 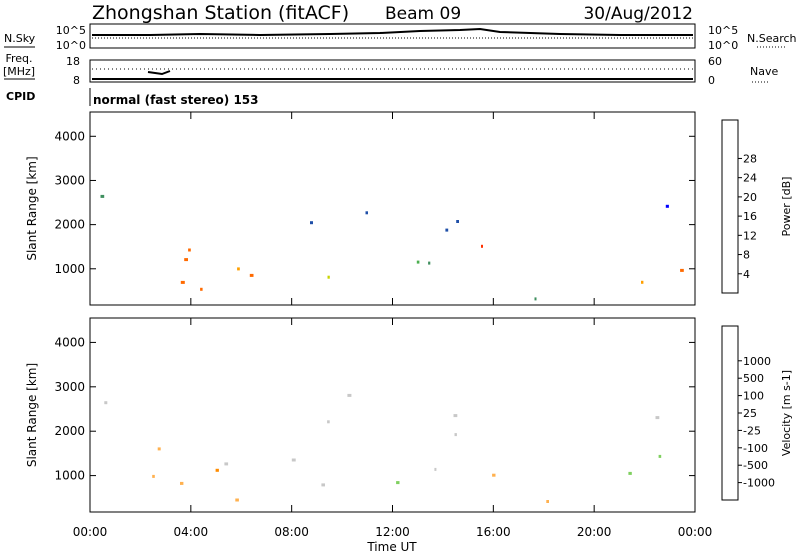 I want to click on colorbar-tick-label: 500, so click(x=753, y=378).